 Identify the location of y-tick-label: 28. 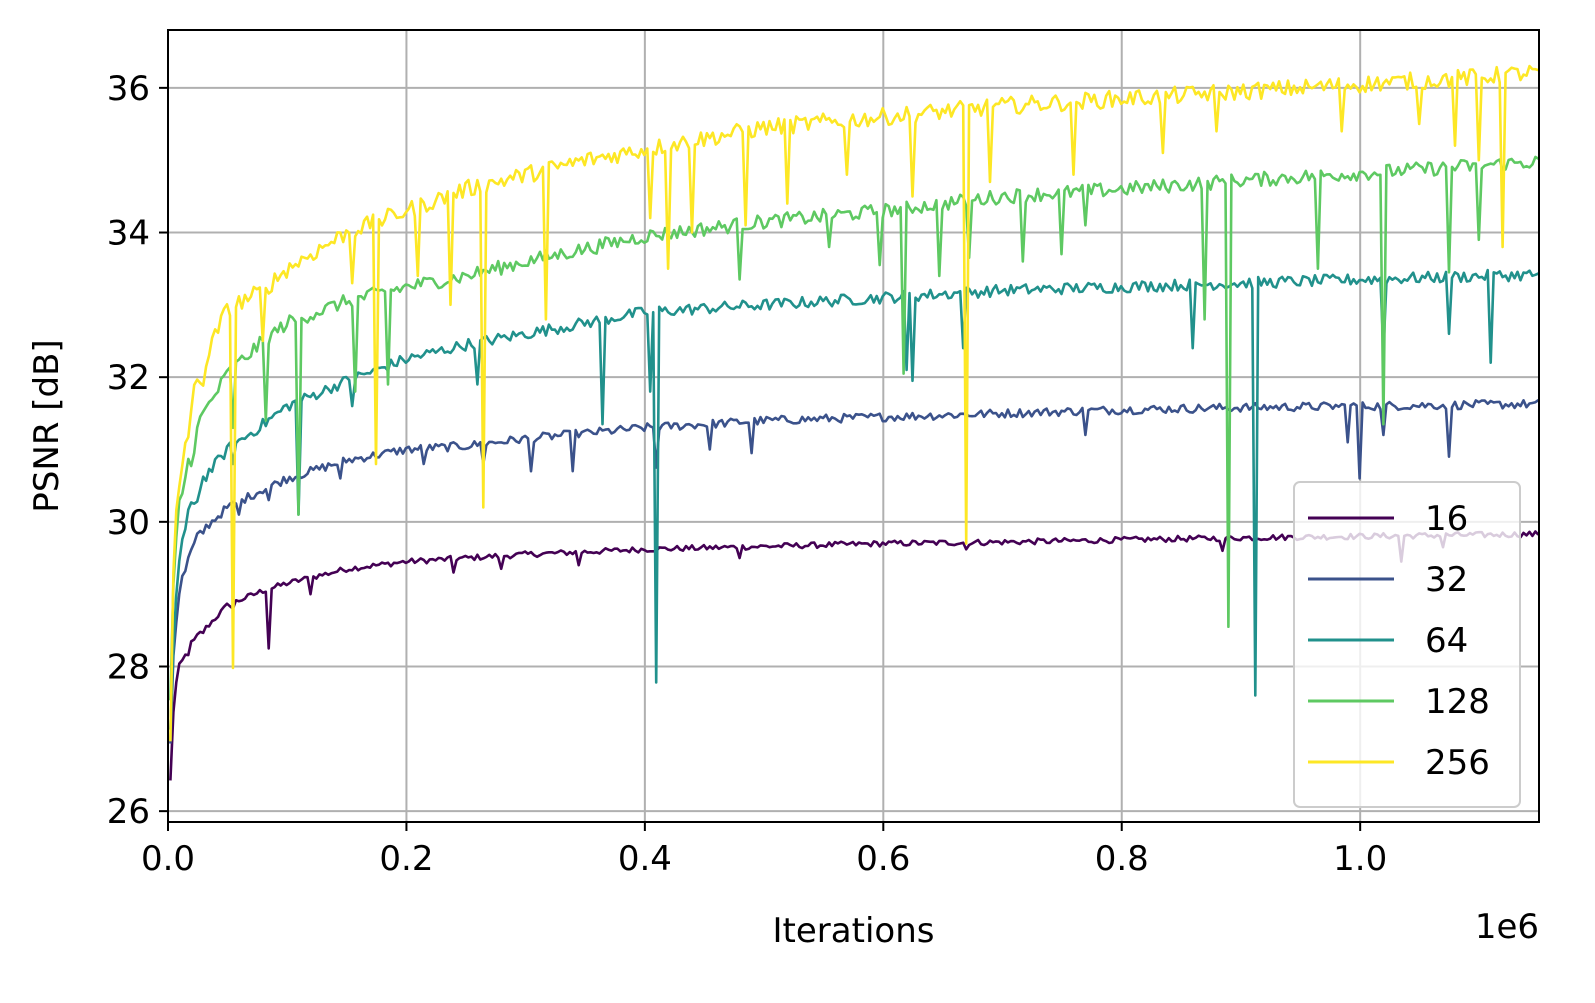
(128, 667).